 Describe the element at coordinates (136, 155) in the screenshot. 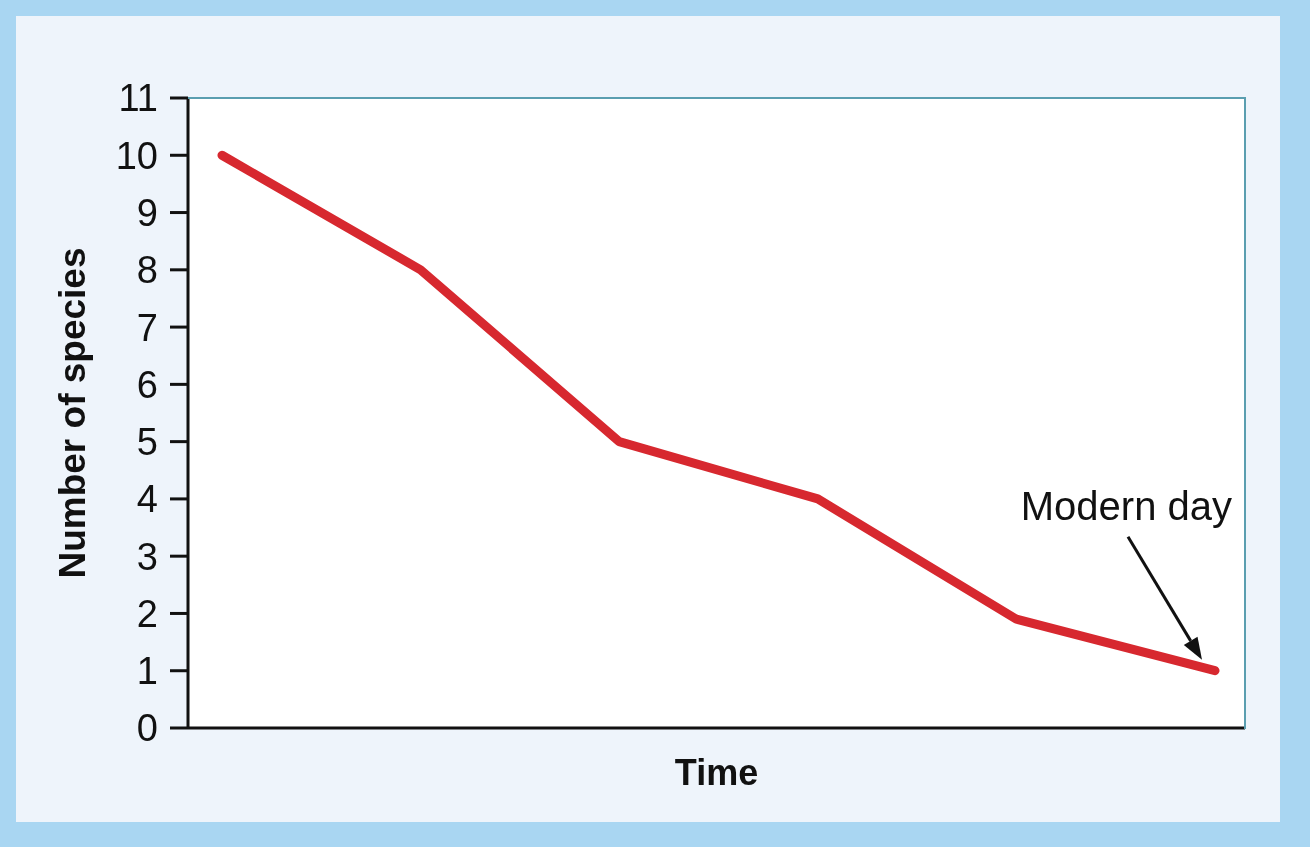

I see `y-tick-label: 10` at that location.